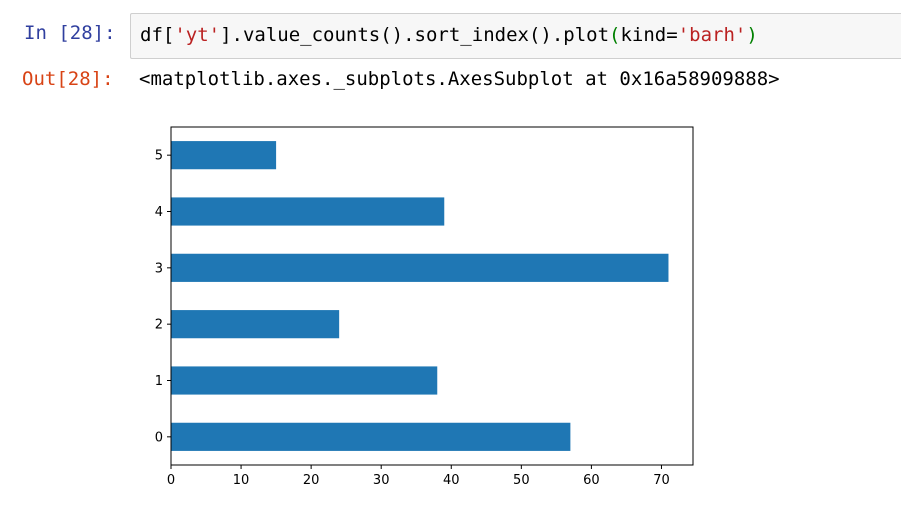 The image size is (901, 513). Describe the element at coordinates (451, 480) in the screenshot. I see `x-tick-label: 40` at that location.